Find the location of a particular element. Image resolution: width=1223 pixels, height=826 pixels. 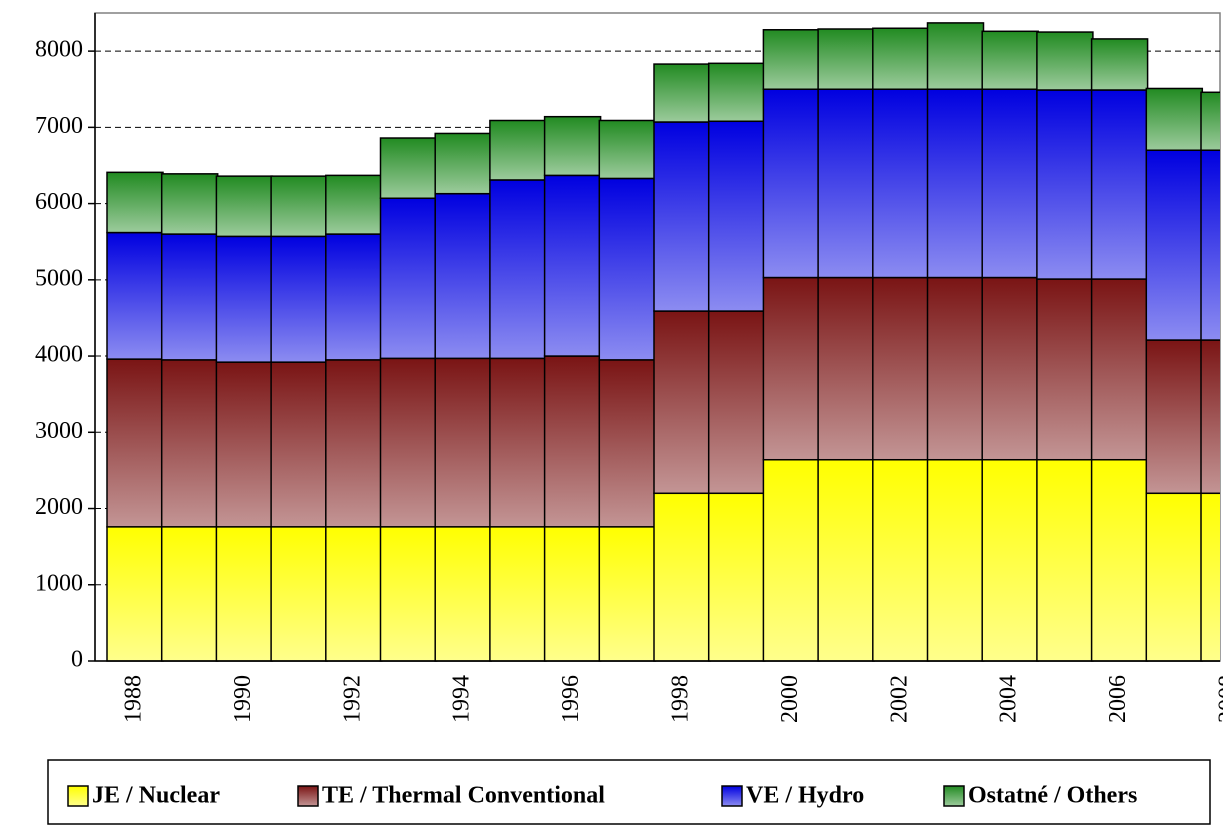

y-tick-label: 1000 is located at coordinates (59, 583).